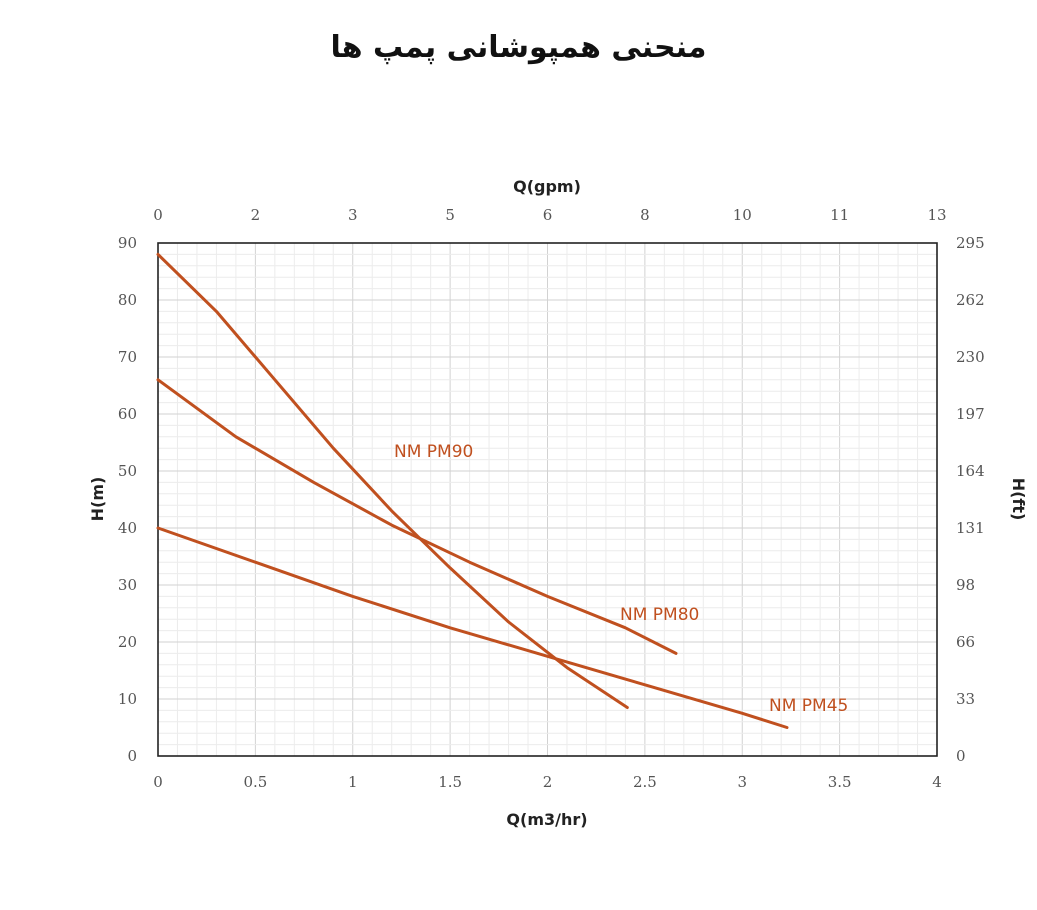 Image resolution: width=1037 pixels, height=910 pixels. I want to click on y-tick-label-right: 131, so click(970, 528).